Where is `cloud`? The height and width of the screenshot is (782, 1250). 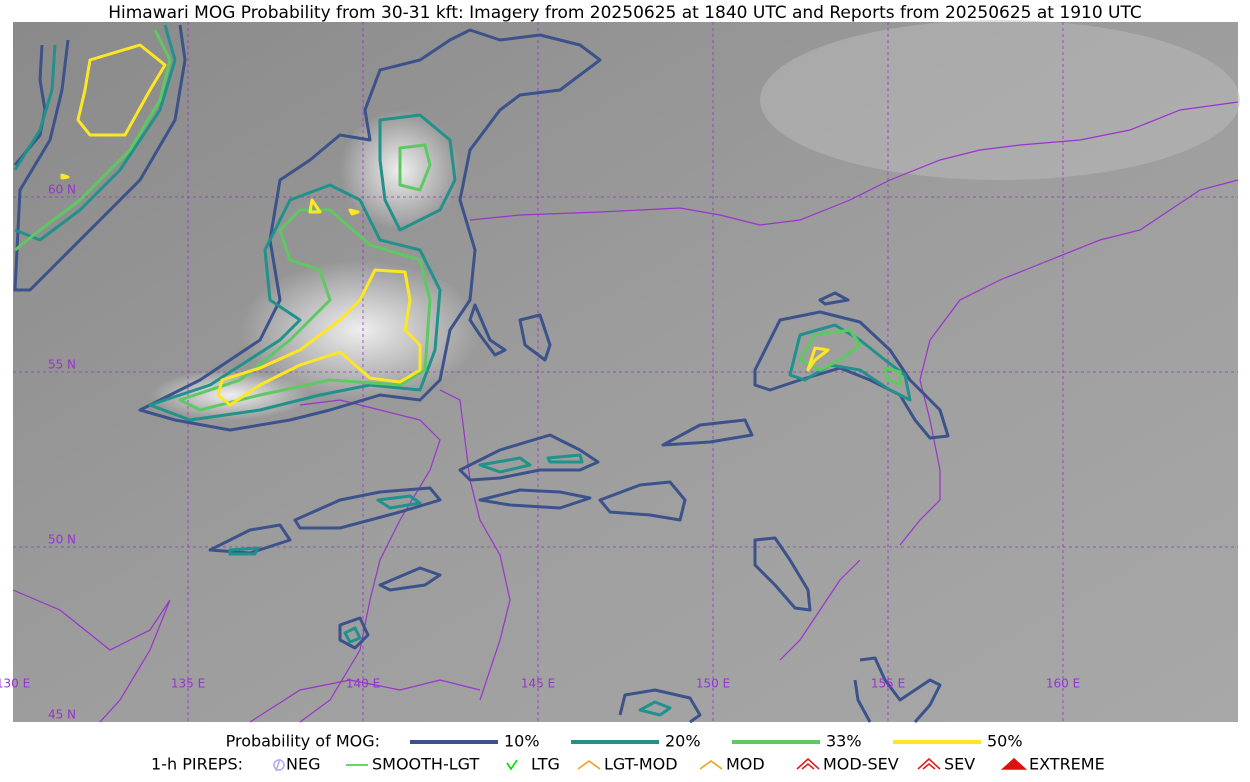 cloud is located at coordinates (1000, 100).